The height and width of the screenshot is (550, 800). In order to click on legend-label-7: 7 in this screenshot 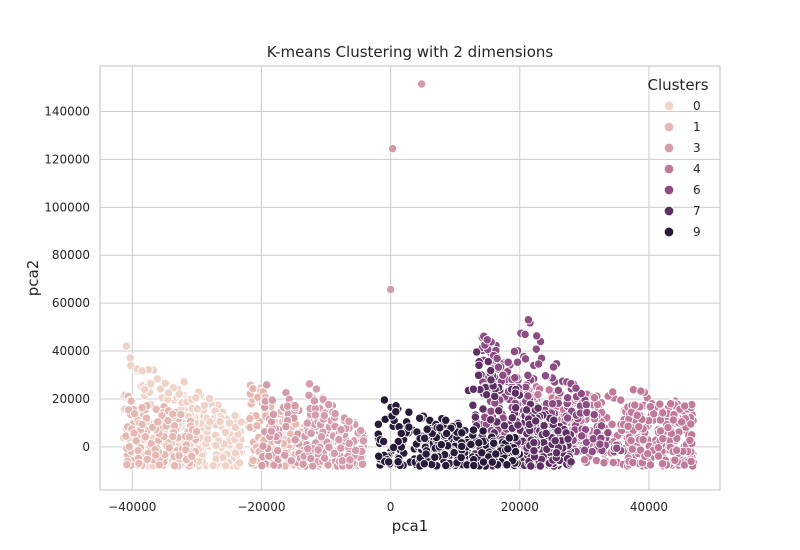, I will do `click(697, 211)`.